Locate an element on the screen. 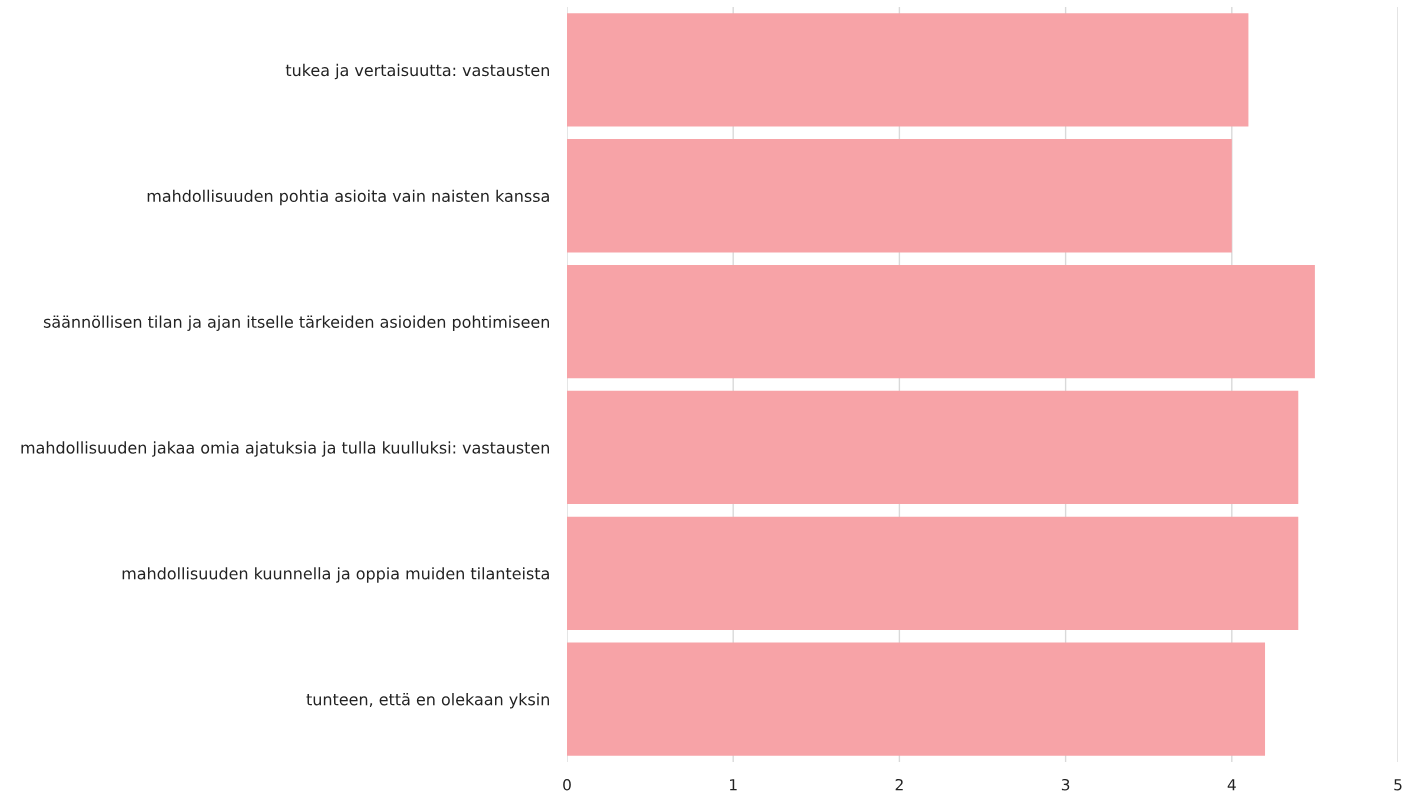 This screenshot has height=791, width=1419. y-tick-label: tunteen, että en olekaan yksin is located at coordinates (427, 701).